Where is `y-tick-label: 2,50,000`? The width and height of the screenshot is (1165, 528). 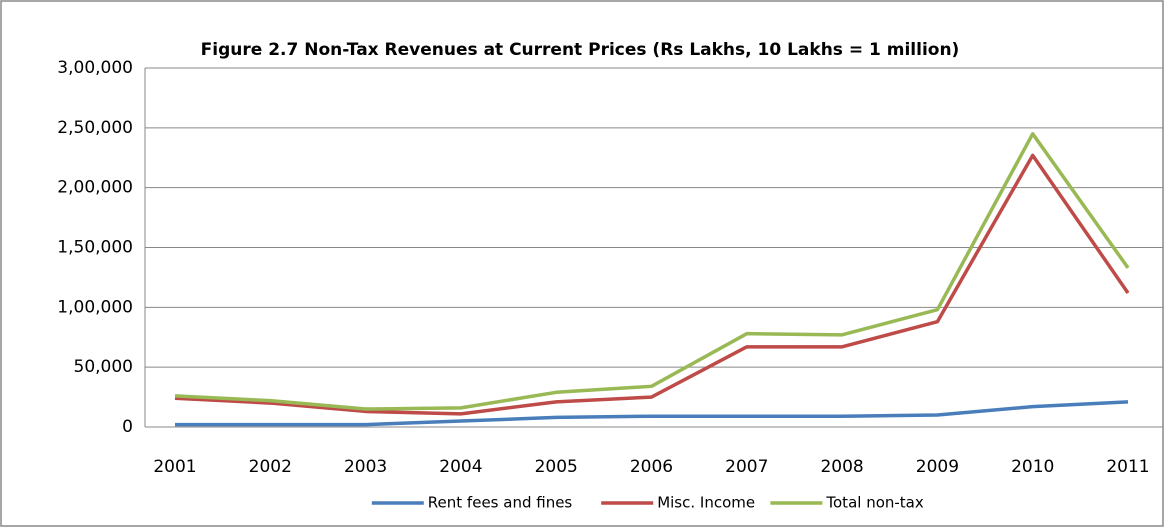 y-tick-label: 2,50,000 is located at coordinates (95, 128).